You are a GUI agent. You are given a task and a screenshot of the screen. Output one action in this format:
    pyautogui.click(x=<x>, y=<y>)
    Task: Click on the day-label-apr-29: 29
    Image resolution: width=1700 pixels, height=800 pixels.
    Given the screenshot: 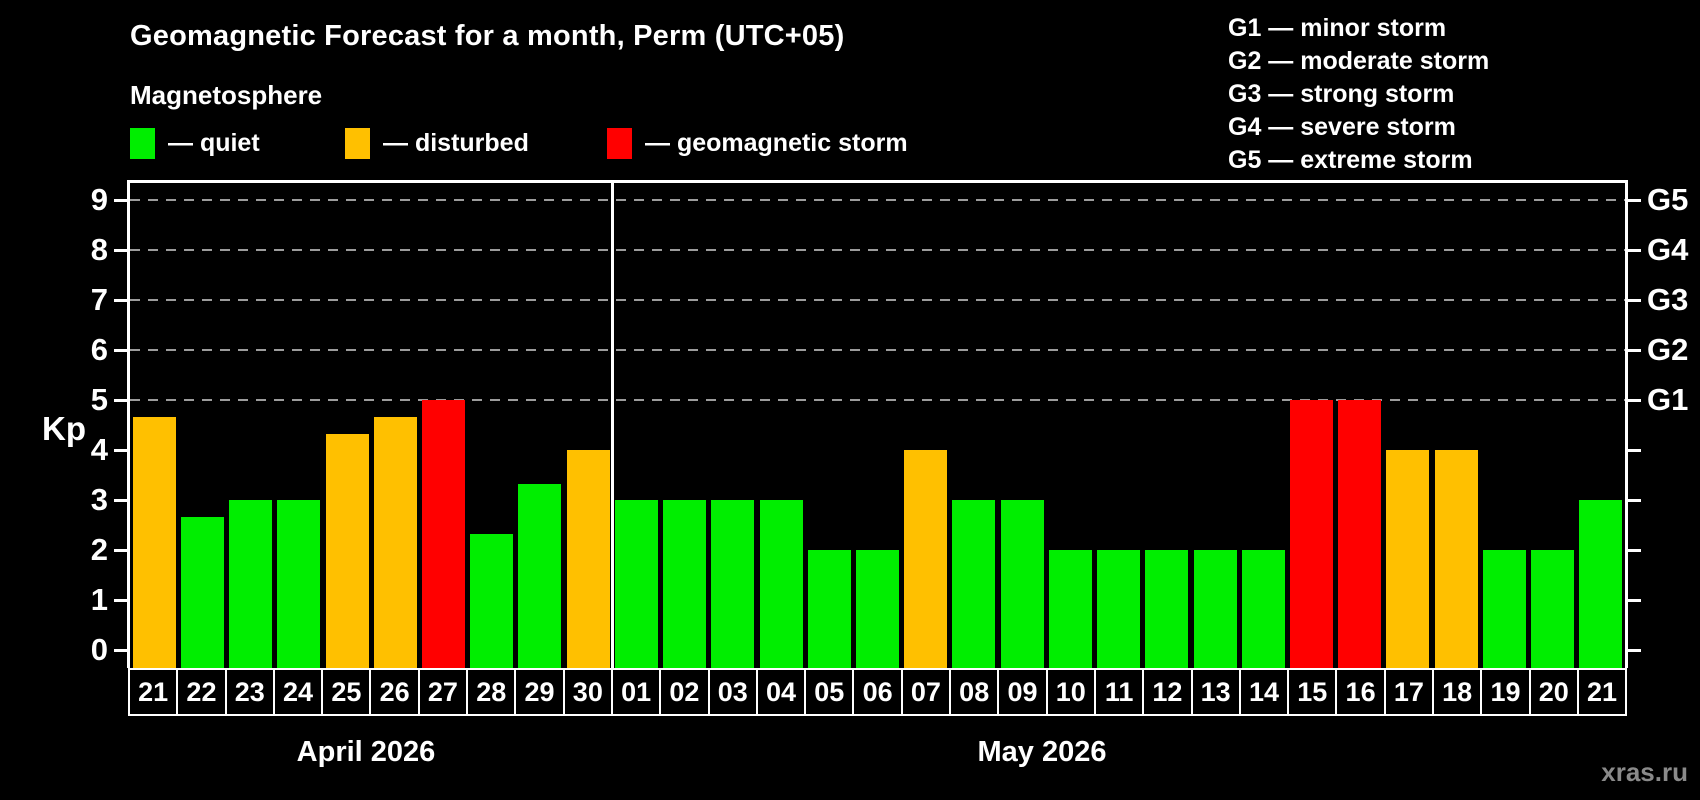 What is the action you would take?
    pyautogui.click(x=540, y=692)
    